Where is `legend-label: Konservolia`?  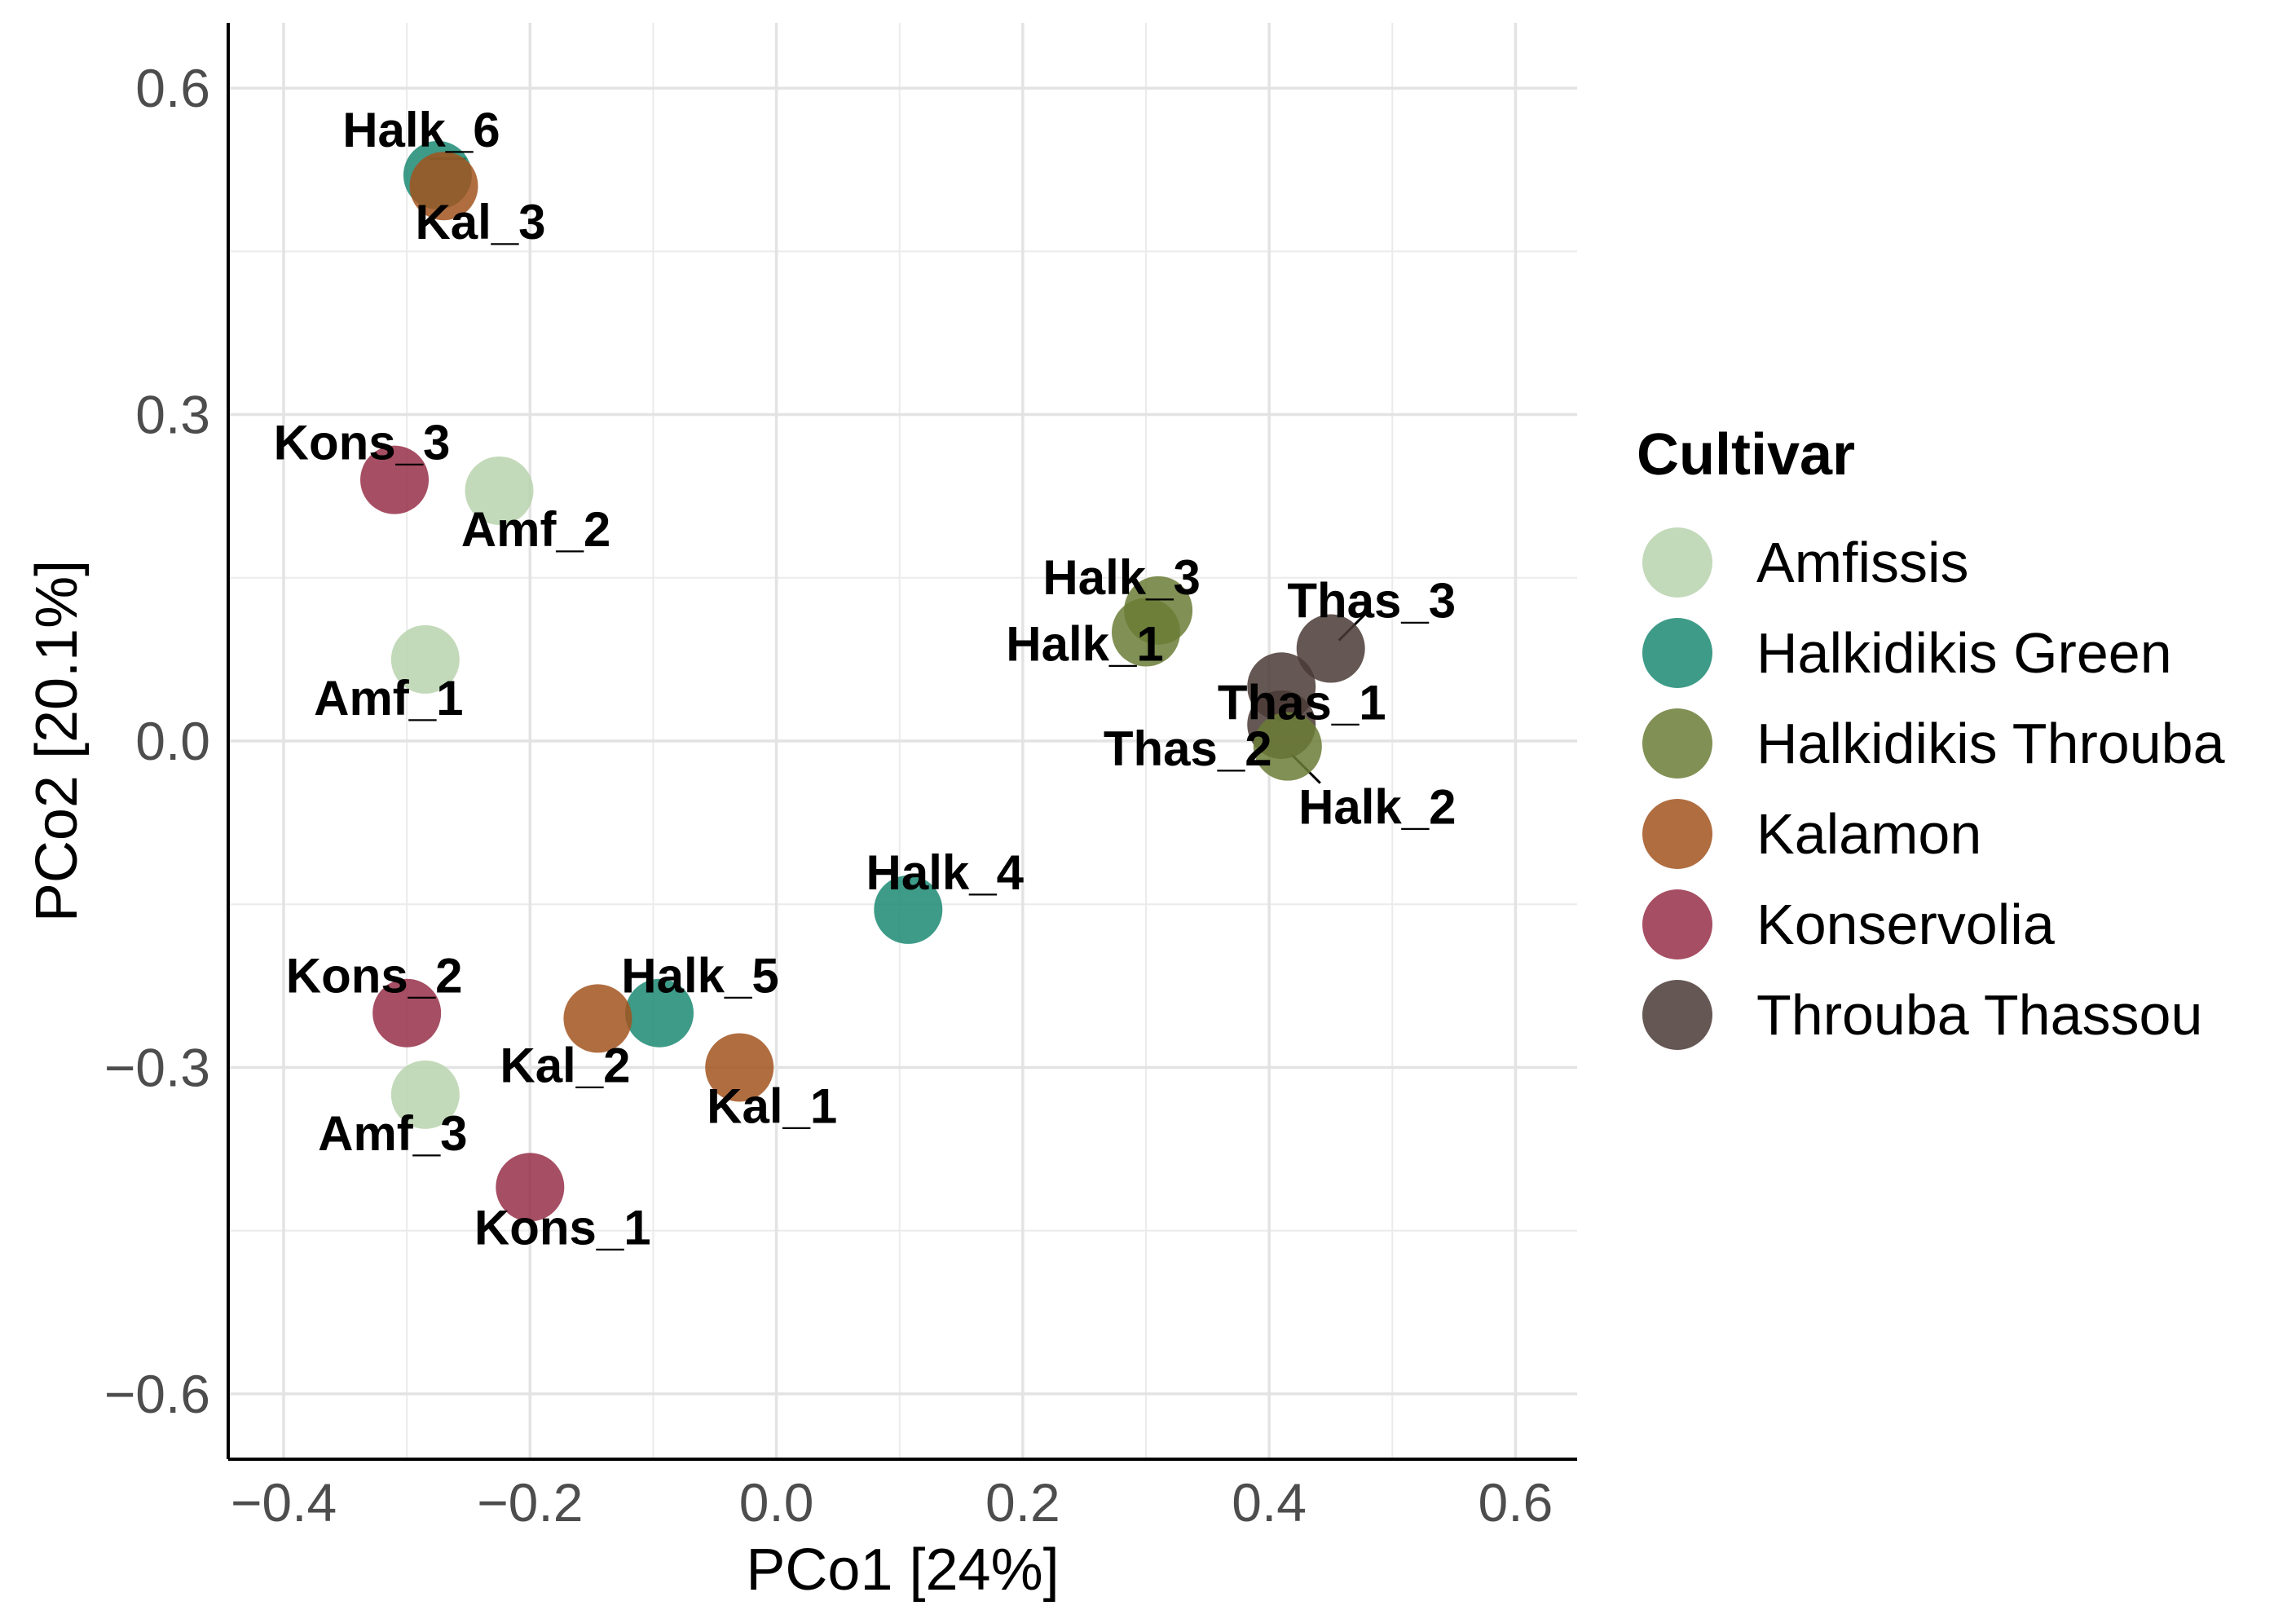 legend-label: Konservolia is located at coordinates (1905, 924).